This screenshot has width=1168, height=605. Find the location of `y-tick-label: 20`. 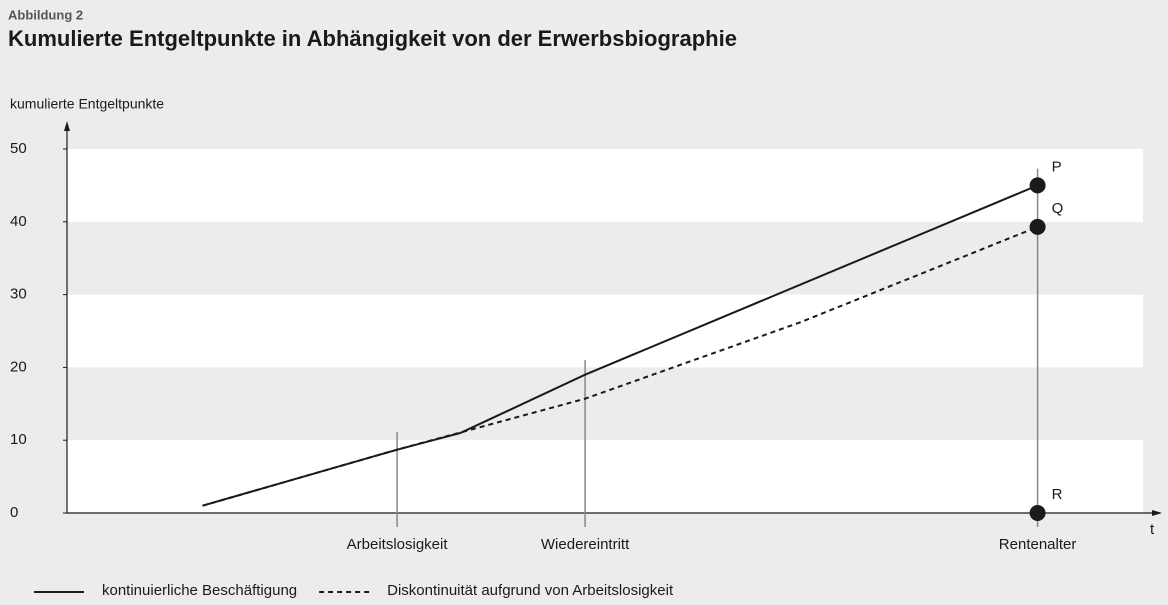

y-tick-label: 20 is located at coordinates (18, 366).